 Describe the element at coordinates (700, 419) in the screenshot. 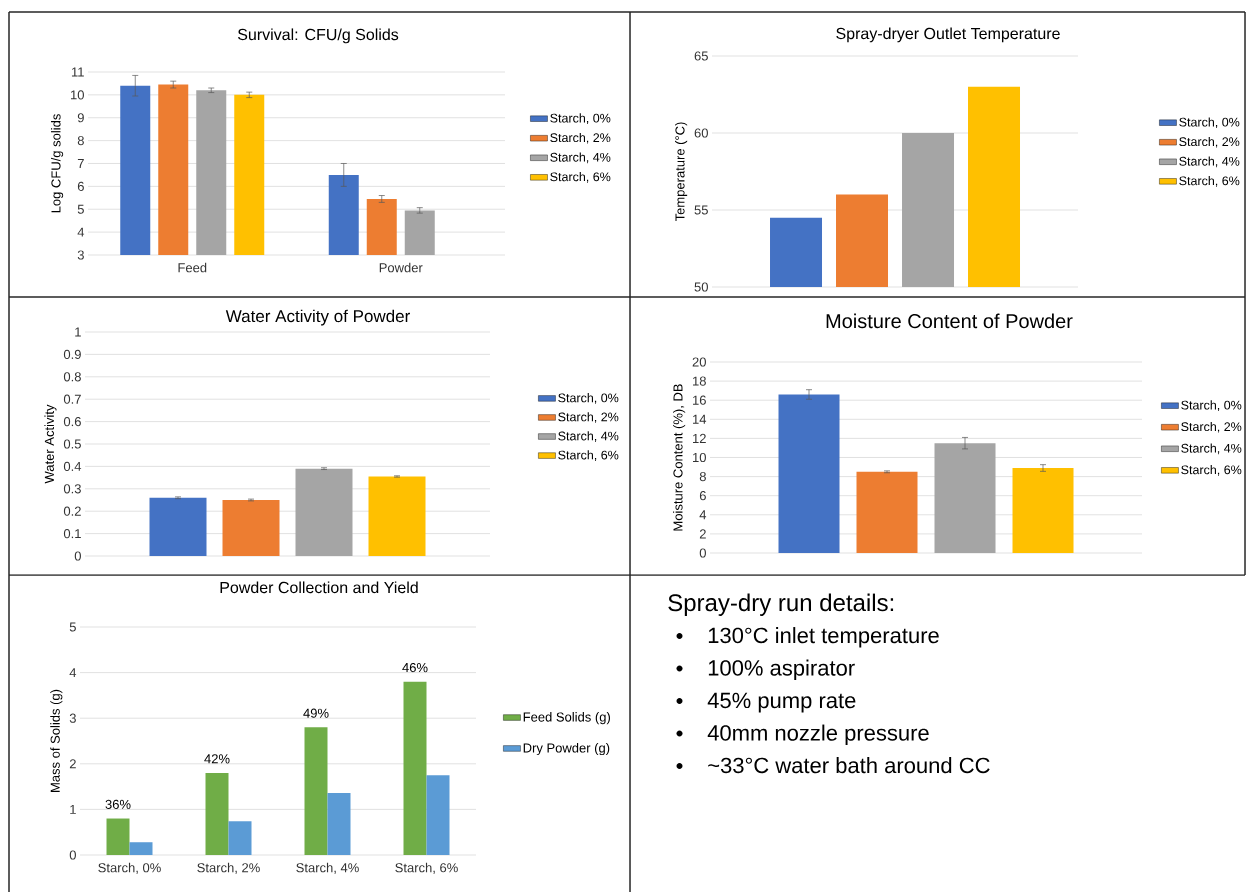

I see `y-tick-label: 14` at that location.